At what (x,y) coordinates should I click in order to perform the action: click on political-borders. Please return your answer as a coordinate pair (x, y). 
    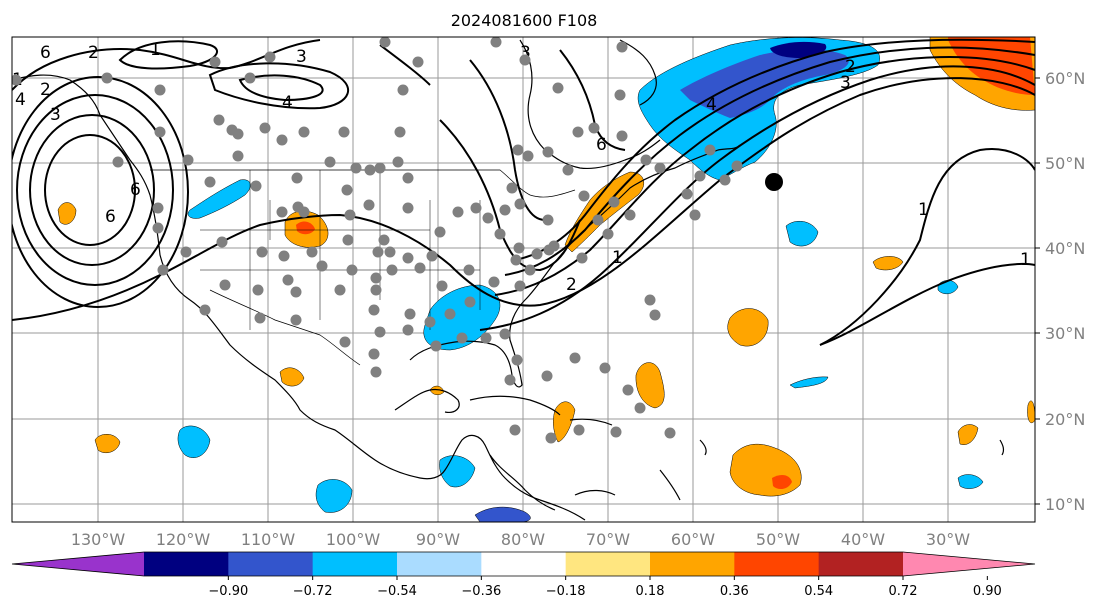
    Looking at the image, I should click on (363, 267).